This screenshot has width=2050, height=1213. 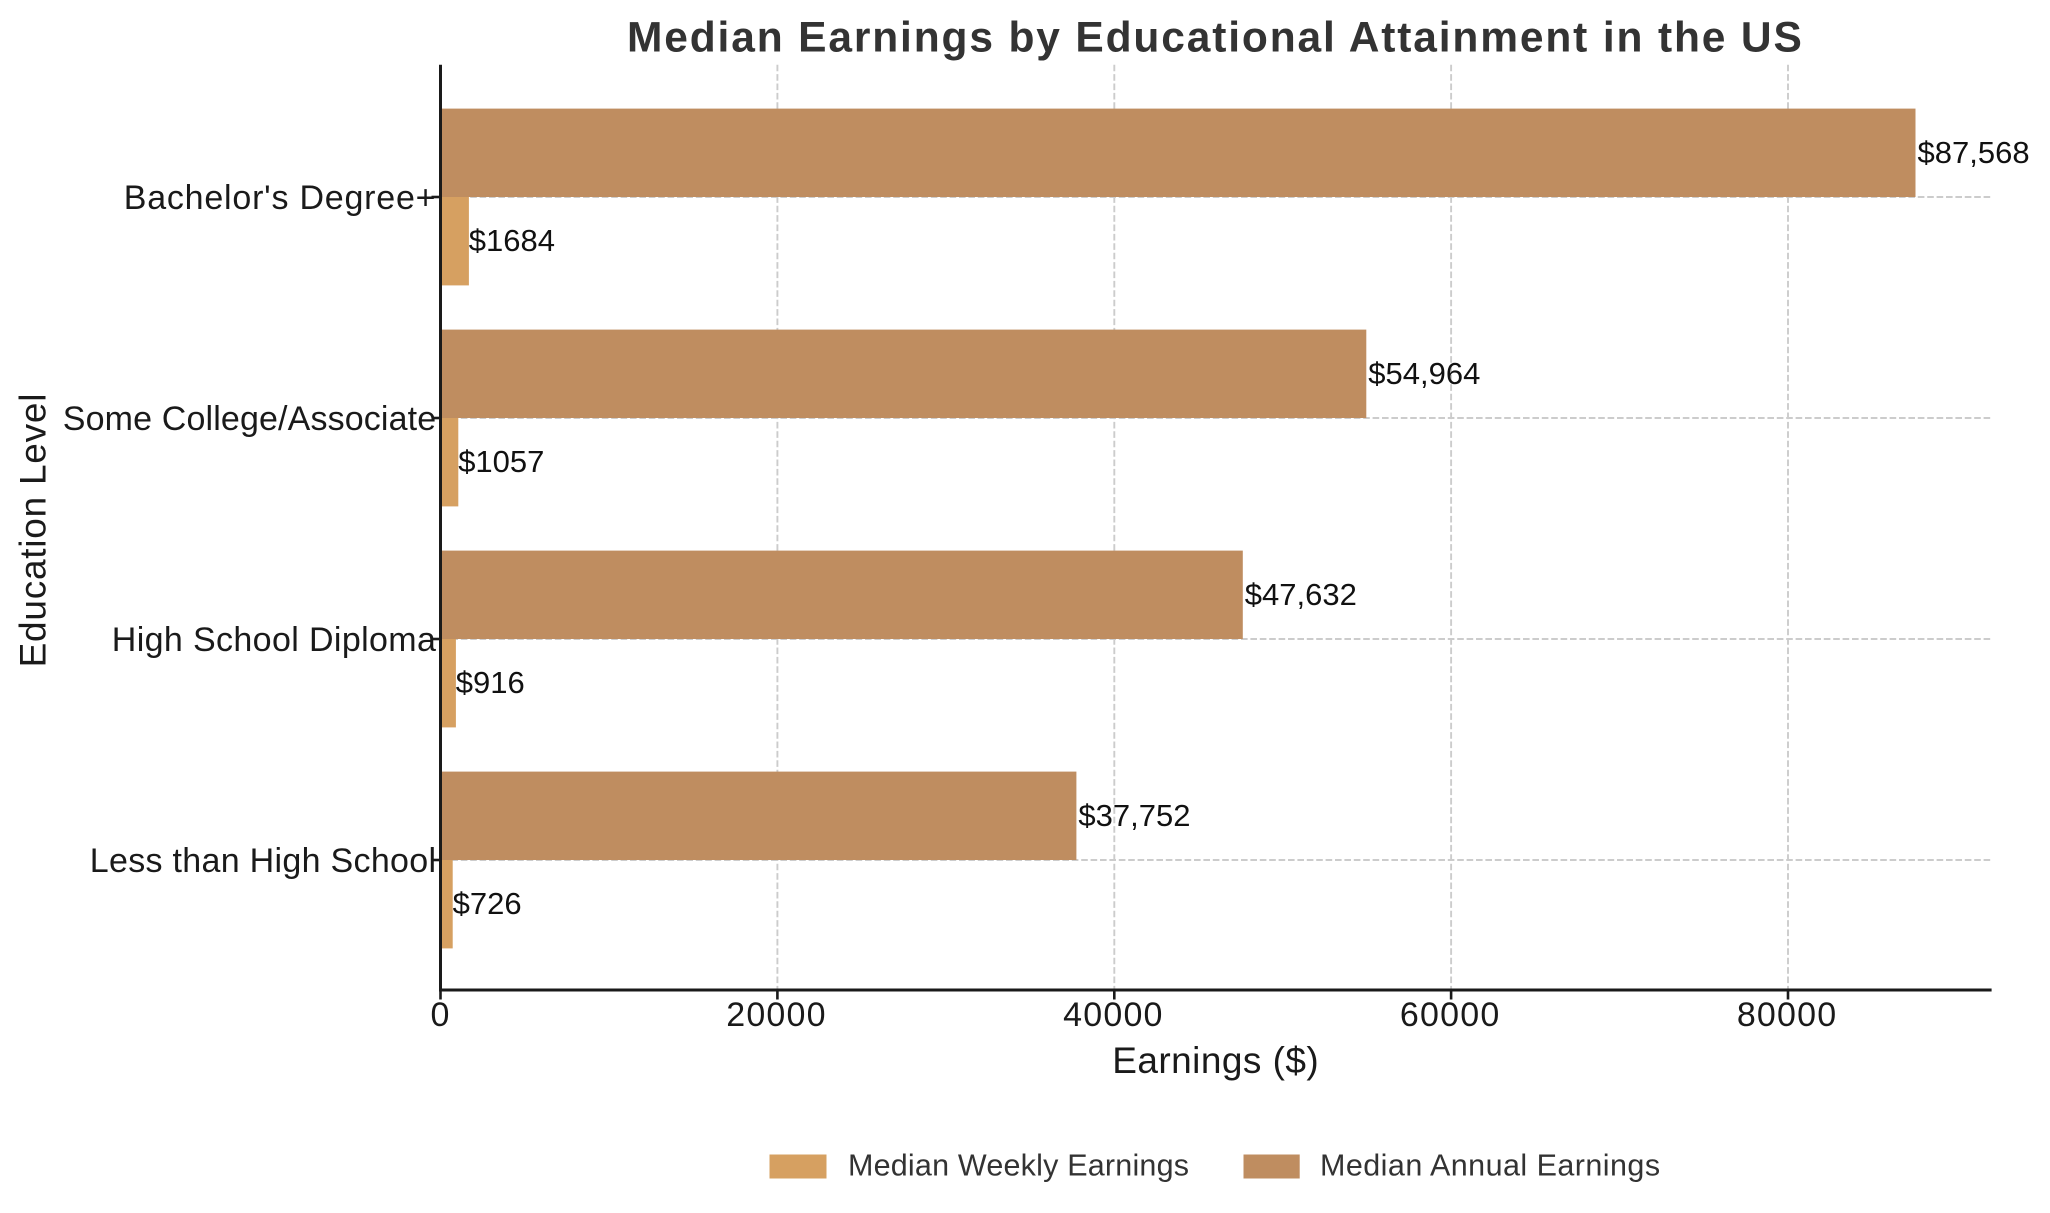 What do you see at coordinates (274, 640) in the screenshot?
I see `svg-text: High School Diploma` at bounding box center [274, 640].